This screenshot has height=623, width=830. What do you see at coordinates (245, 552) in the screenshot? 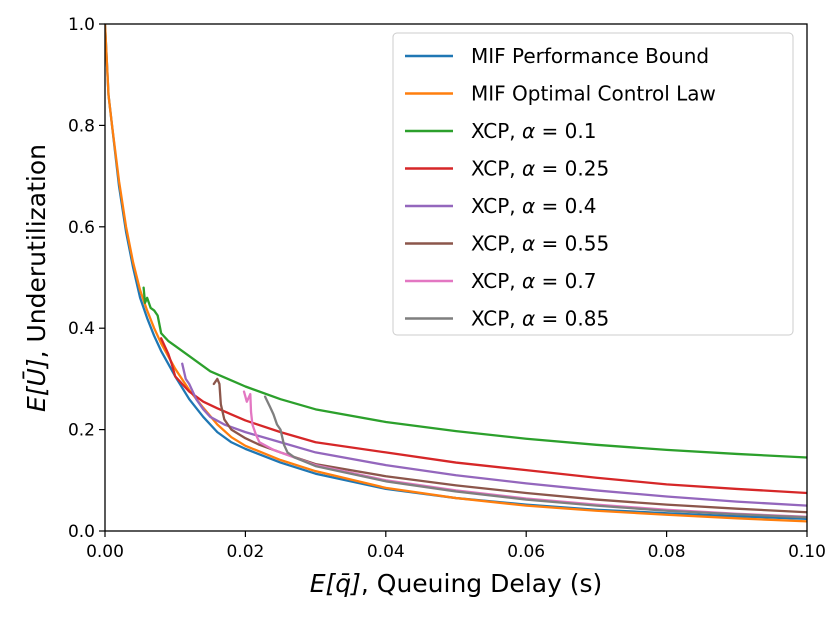
I see `x-tick-label: 0.02` at bounding box center [245, 552].